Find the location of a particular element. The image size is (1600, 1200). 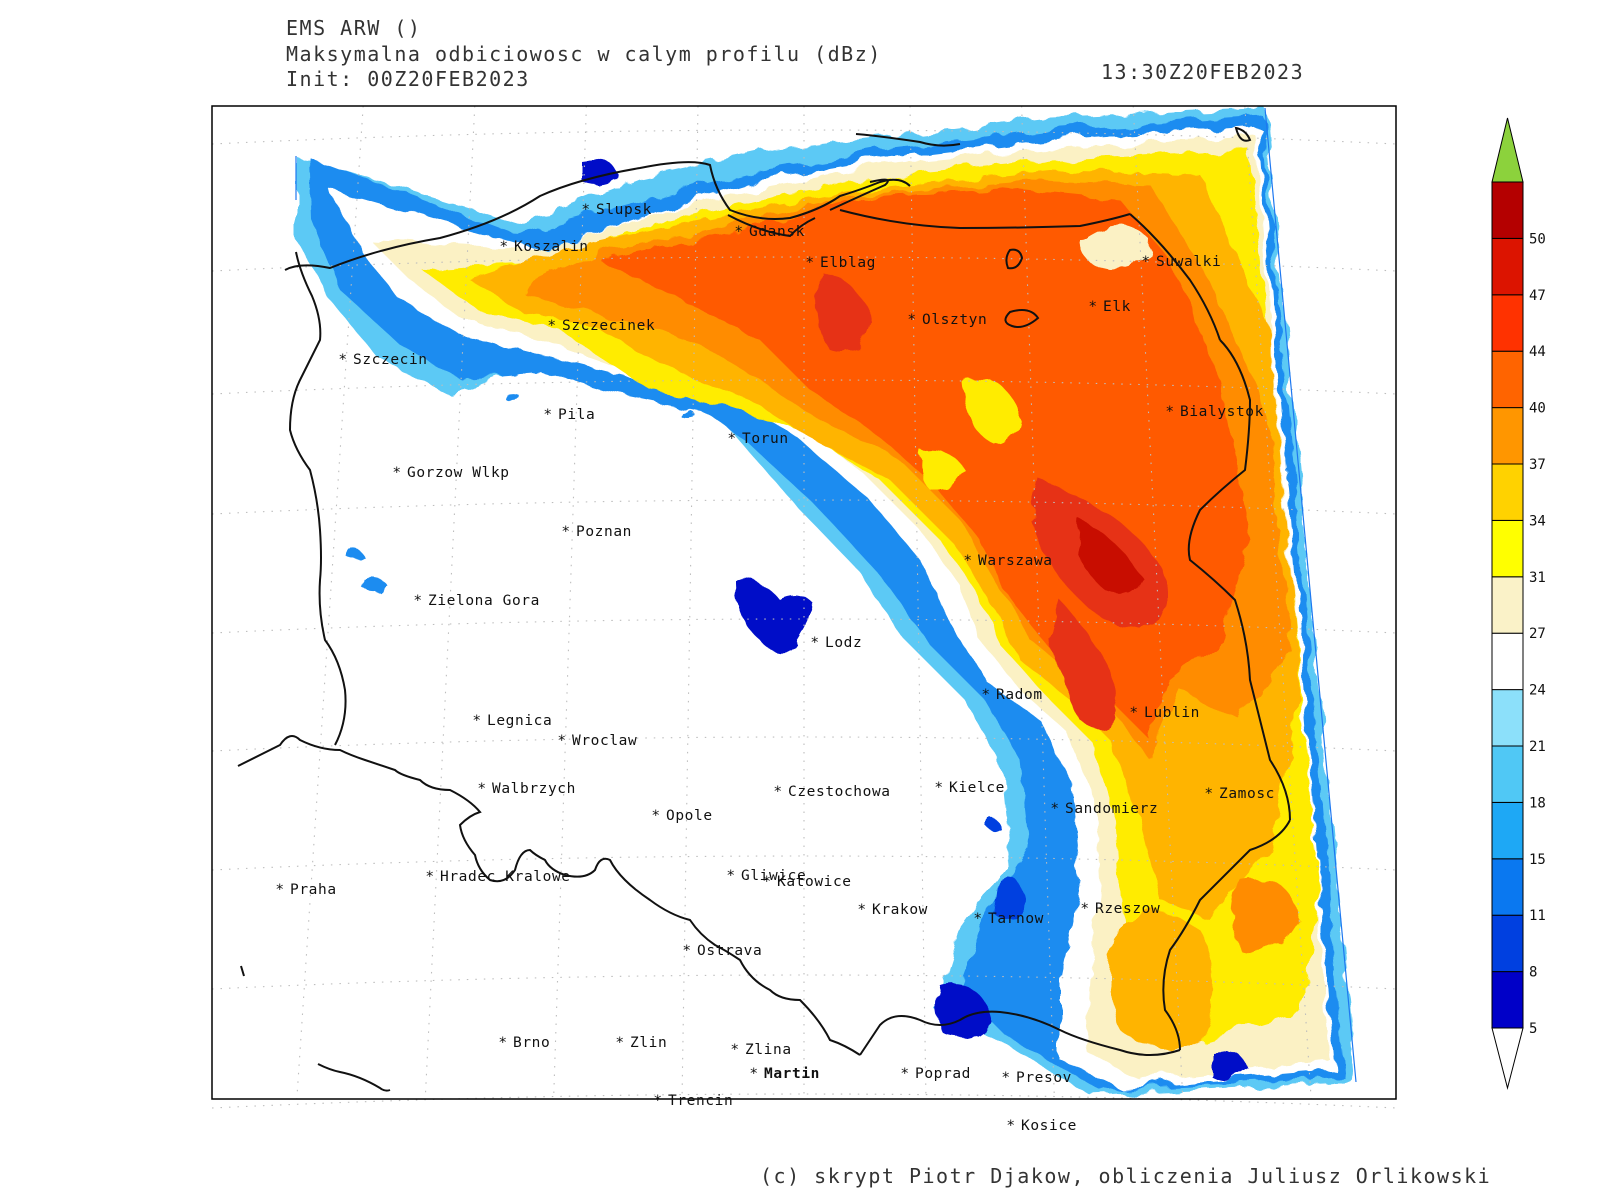

city-czestochowa: * Czestochowa is located at coordinates (831, 792).